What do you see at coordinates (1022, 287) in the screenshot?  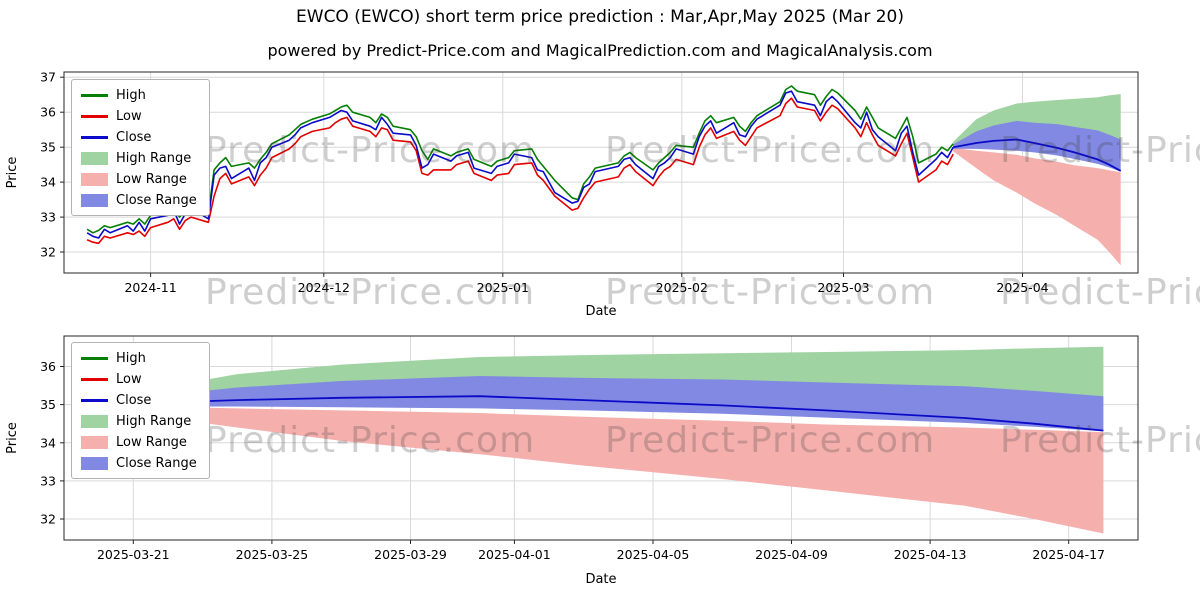 I see `x-tick-label: 2025-04` at bounding box center [1022, 287].